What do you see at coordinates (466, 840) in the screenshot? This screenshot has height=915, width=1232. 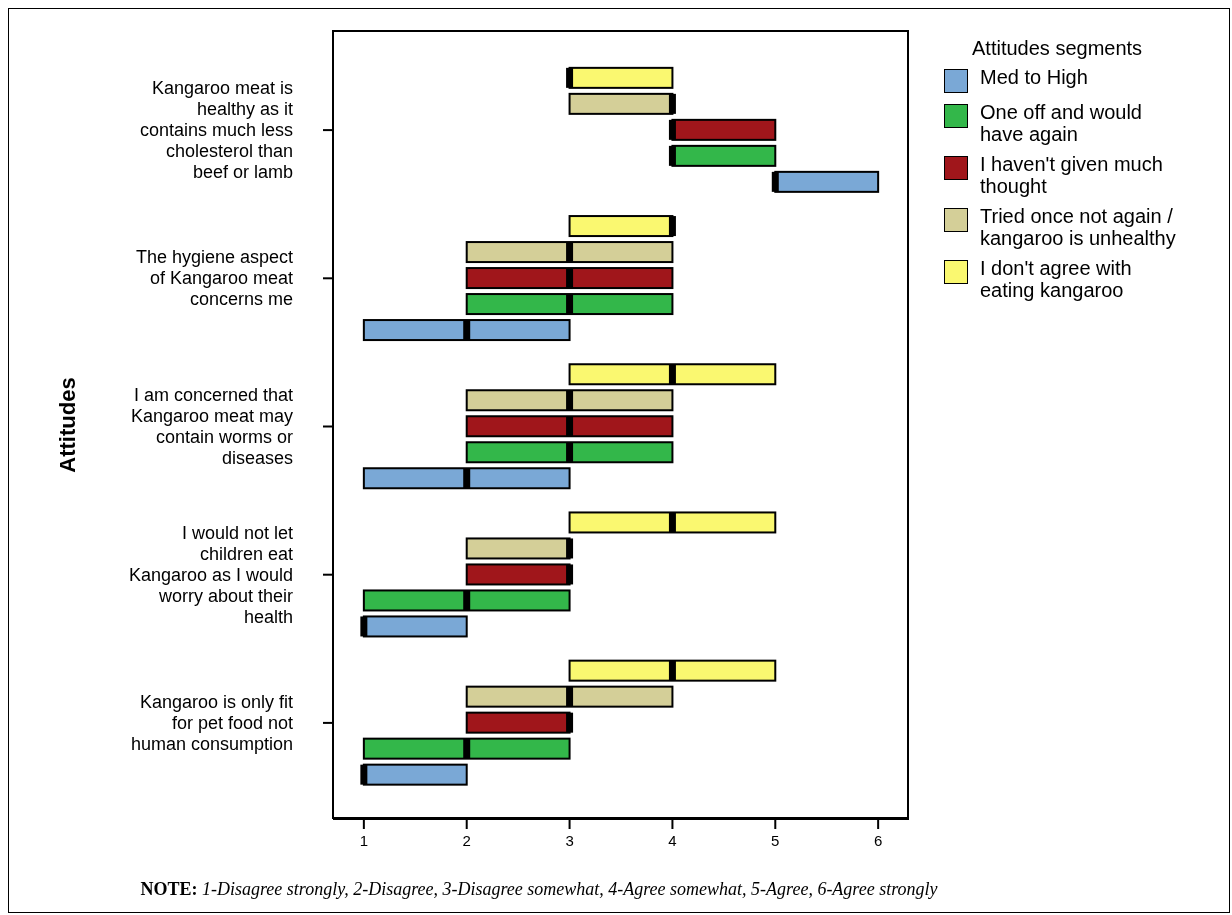 I see `x-tick-label: 2` at bounding box center [466, 840].